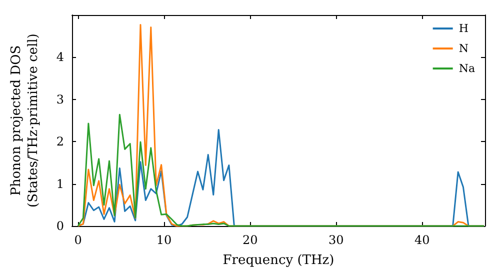  I want to click on y-tick-label: 0, so click(60, 226).